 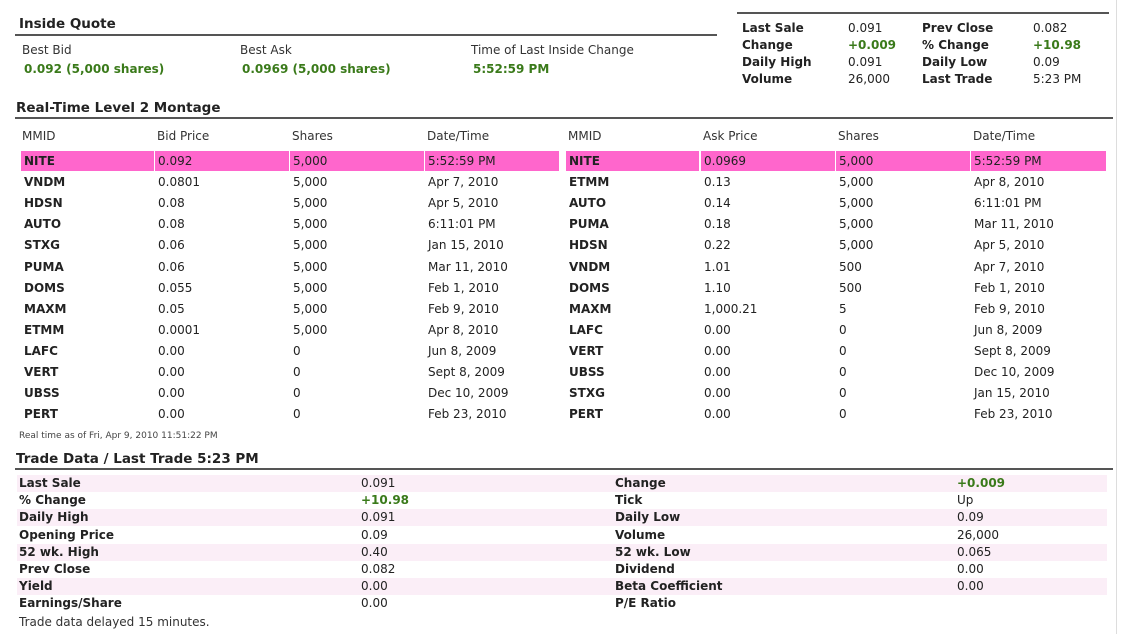 I want to click on trade-label: 52 wk. High, so click(x=59, y=551).